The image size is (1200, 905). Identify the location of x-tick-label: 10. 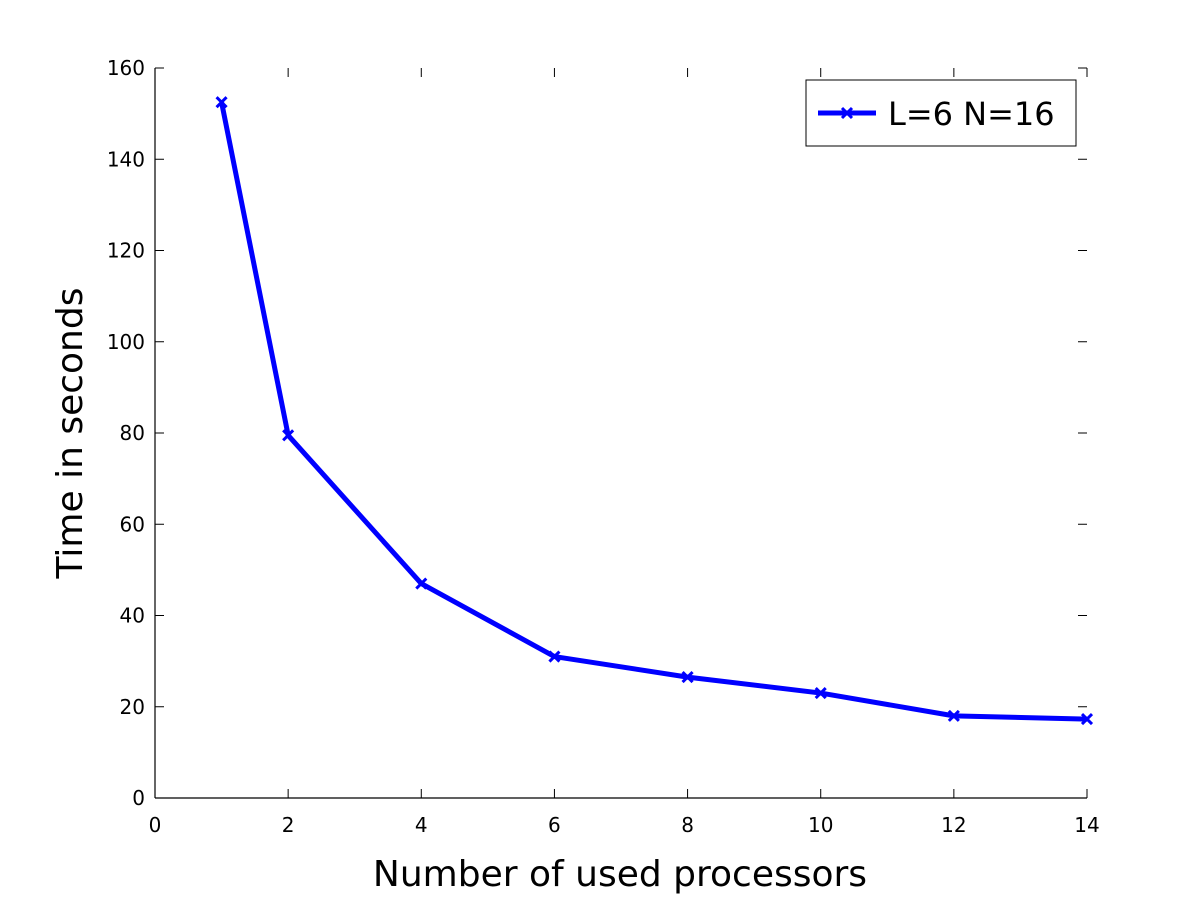
(820, 825).